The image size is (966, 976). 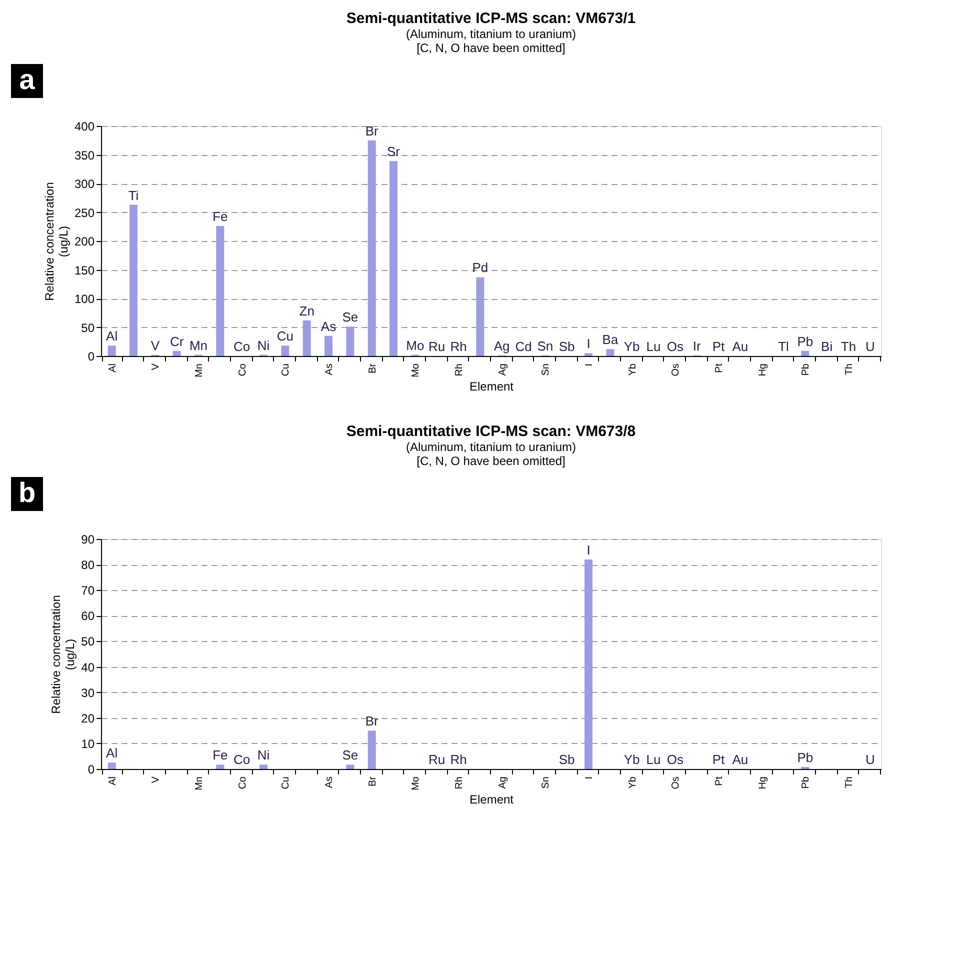 What do you see at coordinates (88, 693) in the screenshot?
I see `y-tick-label: 30` at bounding box center [88, 693].